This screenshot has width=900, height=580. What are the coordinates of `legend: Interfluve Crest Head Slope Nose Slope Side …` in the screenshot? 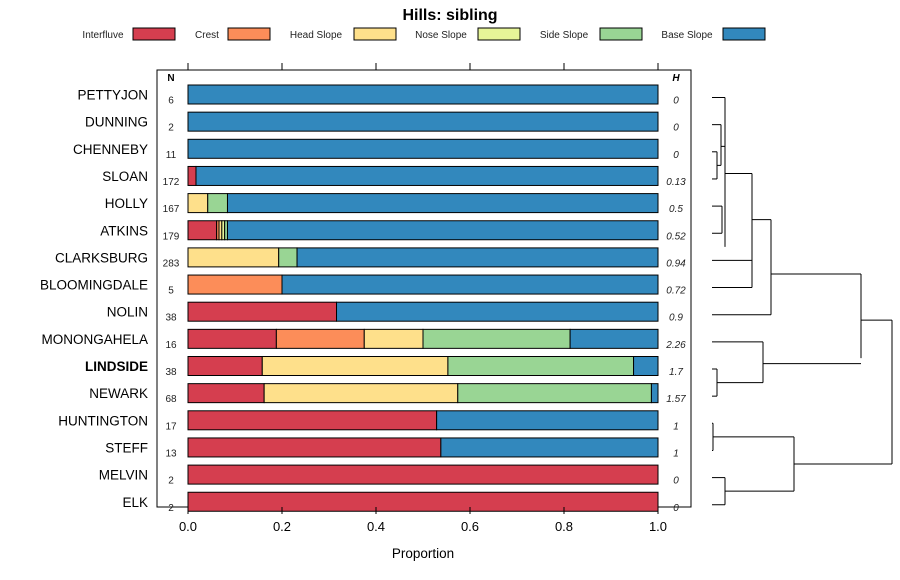 It's located at (424, 34).